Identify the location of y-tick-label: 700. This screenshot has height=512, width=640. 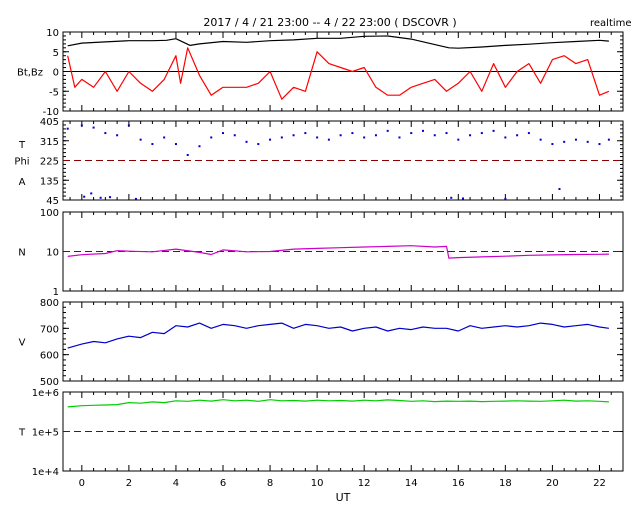
(49, 329).